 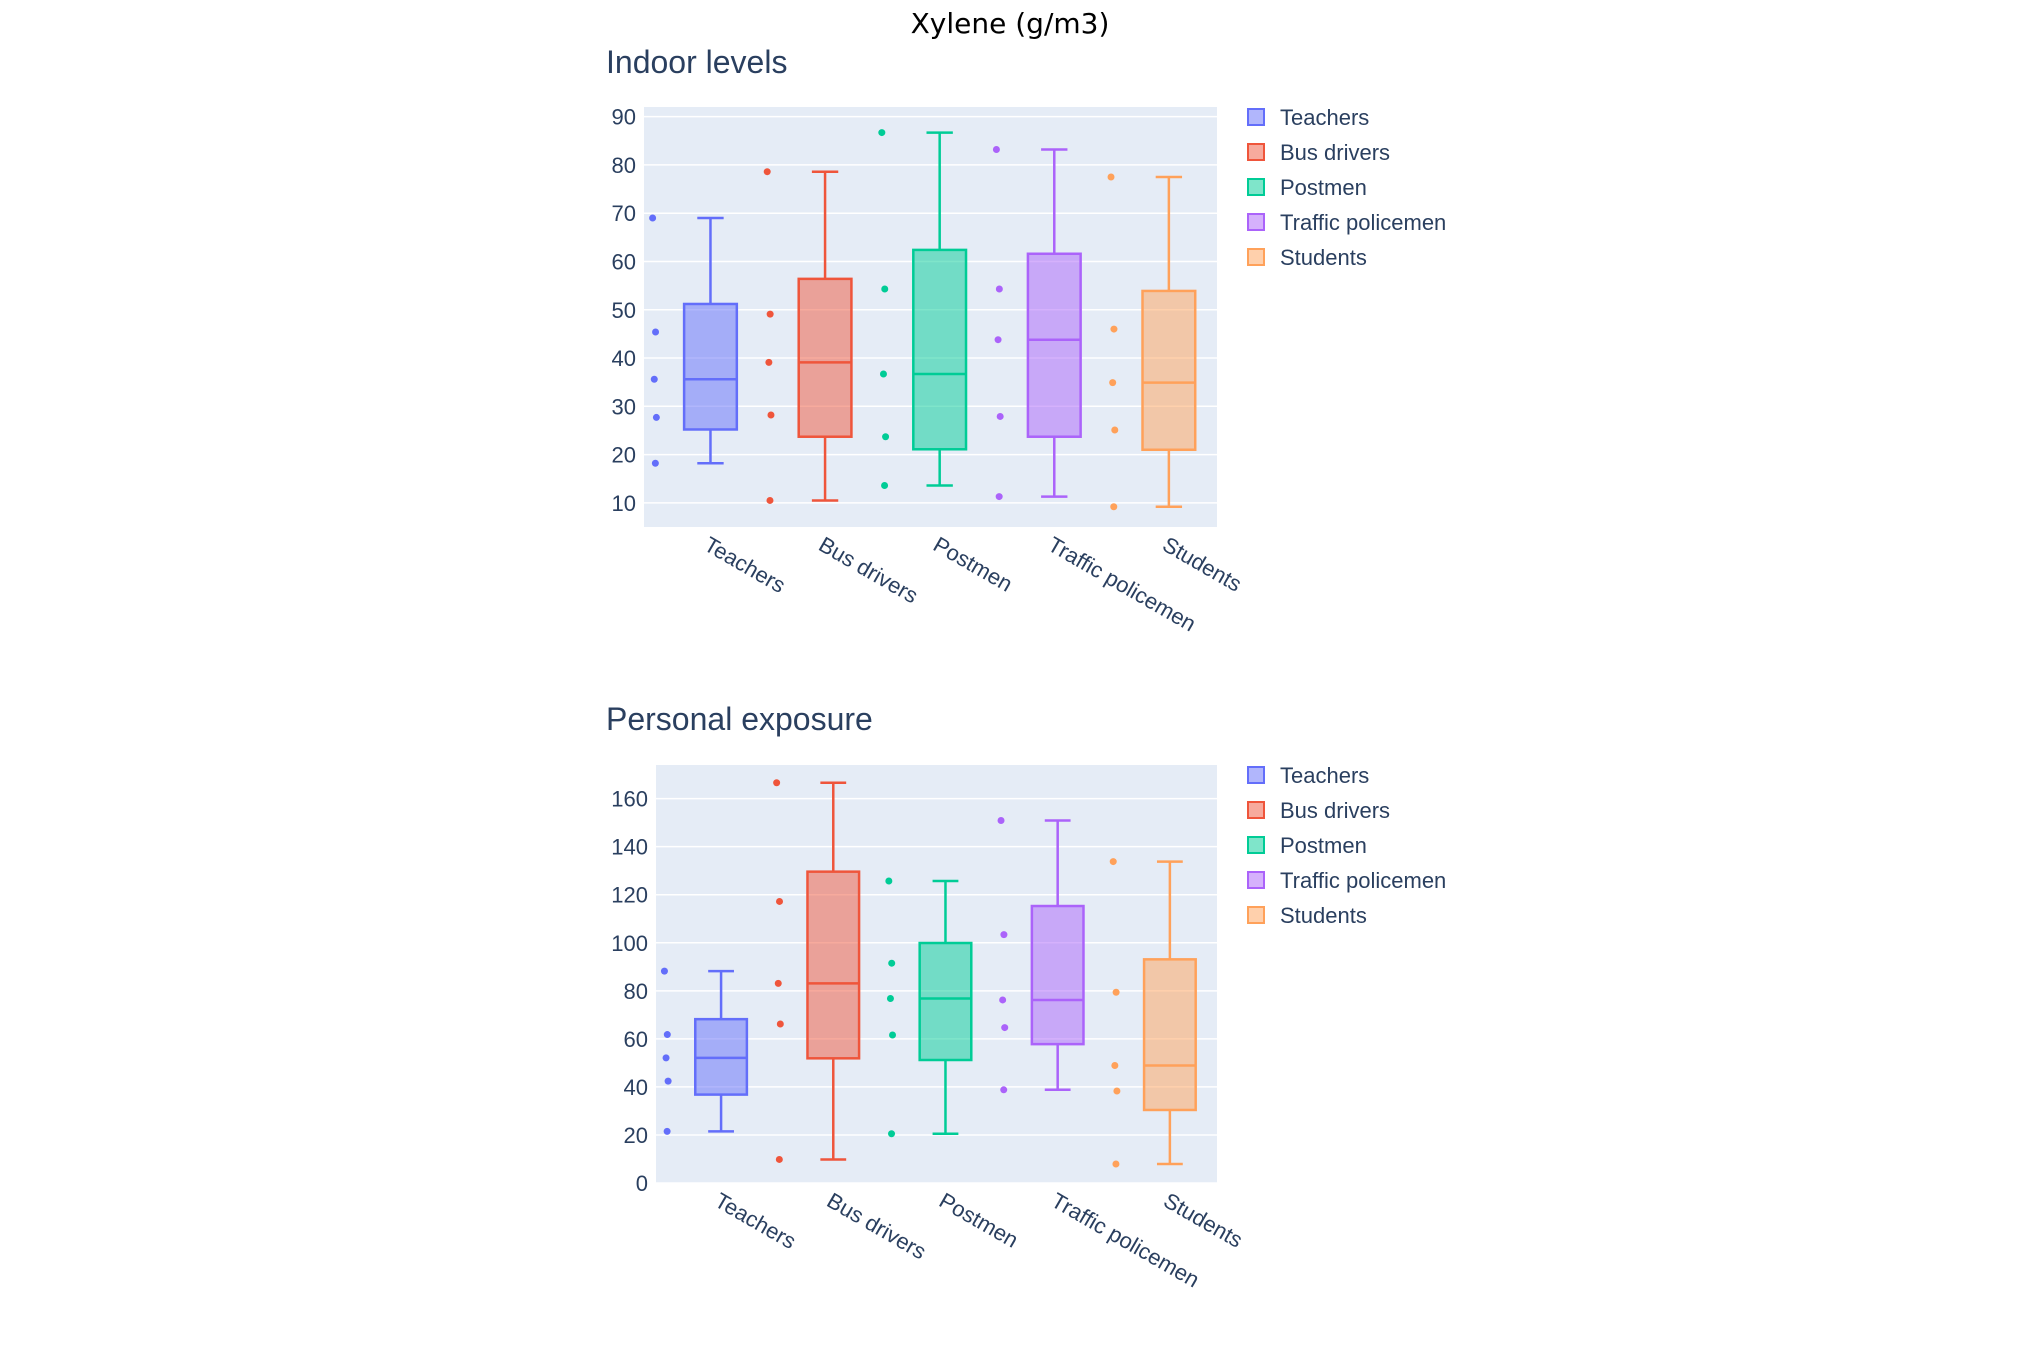 What do you see at coordinates (1308, 117) in the screenshot?
I see `legend-item-teachers: Teachers` at bounding box center [1308, 117].